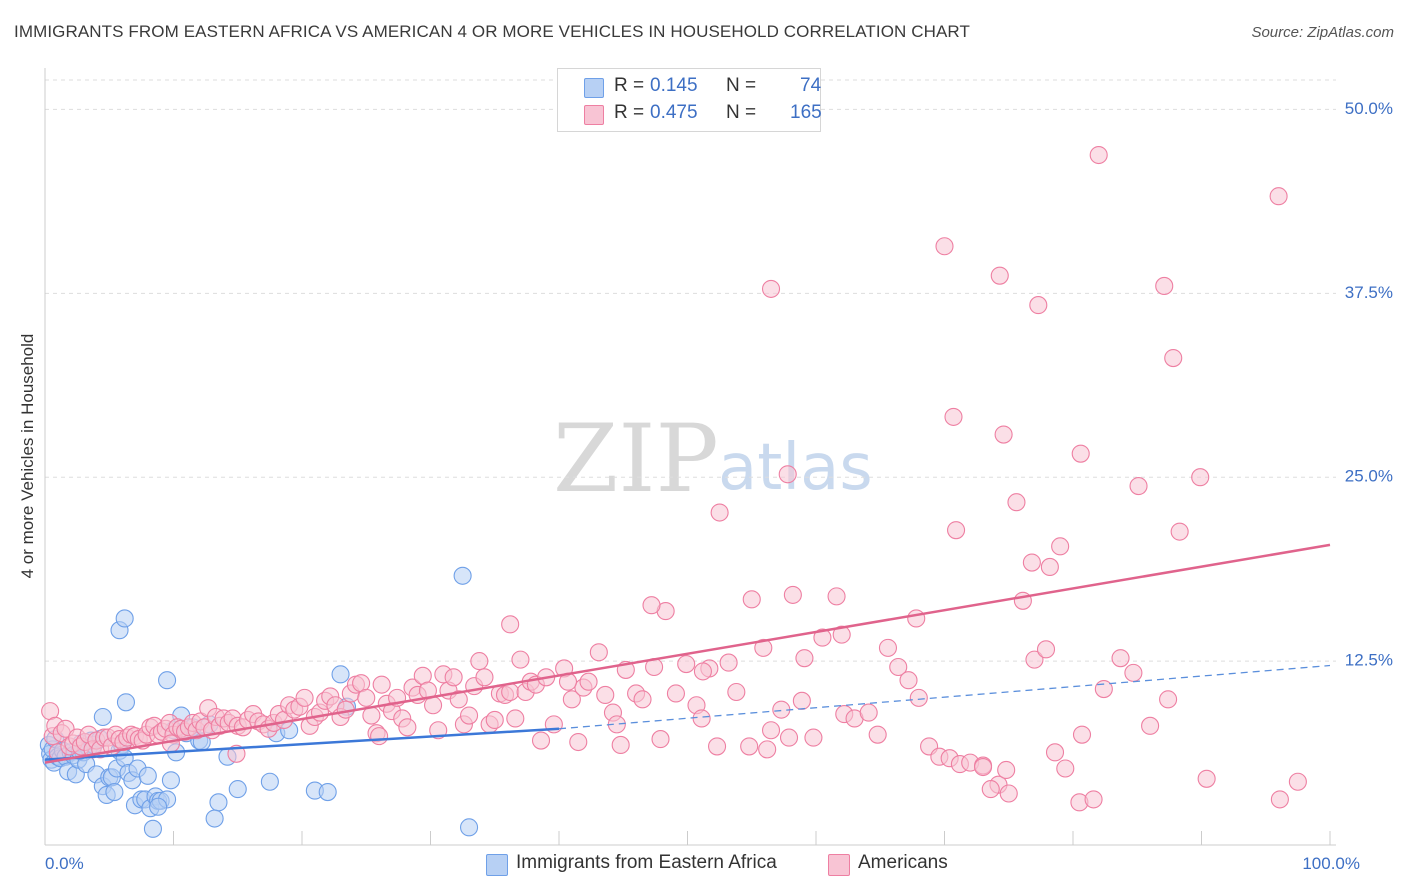 The width and height of the screenshot is (1406, 892). I want to click on legend-r-value: 0.145, so click(674, 85).